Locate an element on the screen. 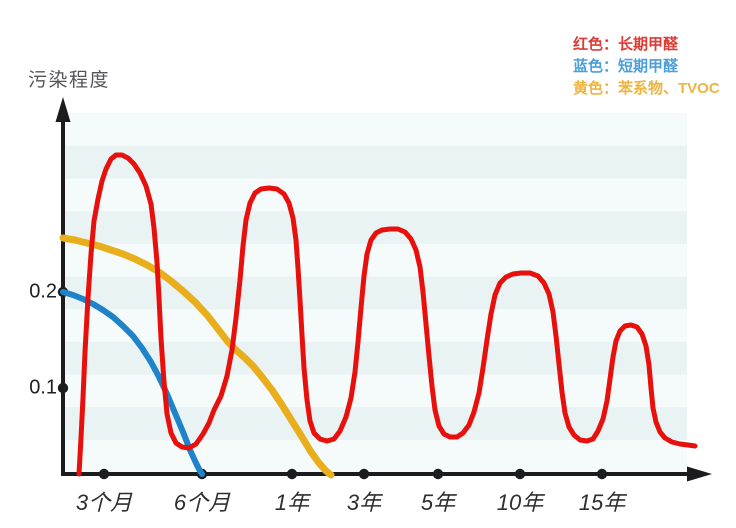 This screenshot has height=528, width=736. x-tick-label: 15年 is located at coordinates (602, 502).